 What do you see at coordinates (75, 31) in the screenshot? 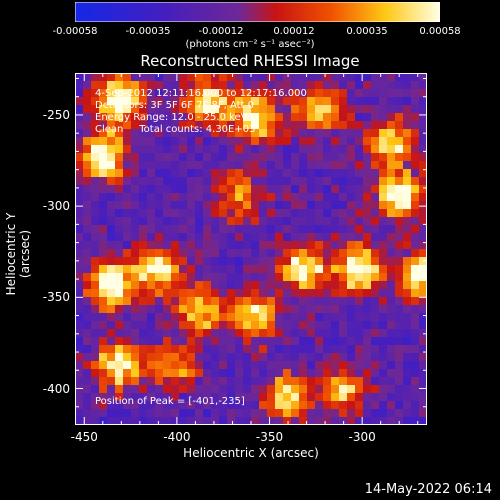
I see `colorbar-tick-label: -0.00058` at bounding box center [75, 31].